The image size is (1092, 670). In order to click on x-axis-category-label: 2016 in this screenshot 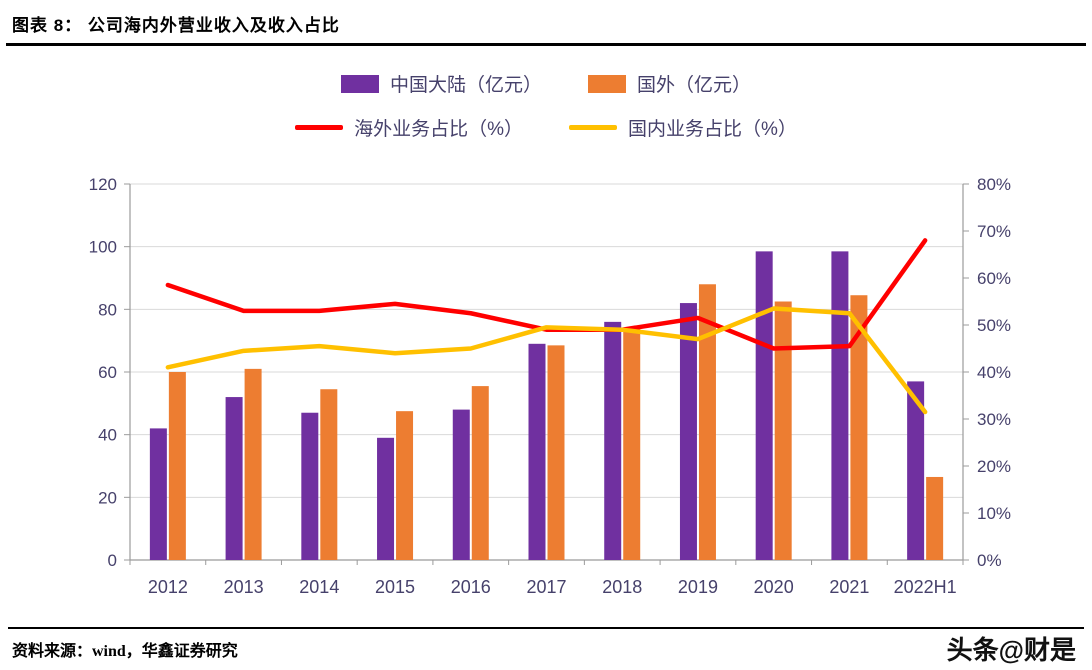, I will do `click(471, 587)`.